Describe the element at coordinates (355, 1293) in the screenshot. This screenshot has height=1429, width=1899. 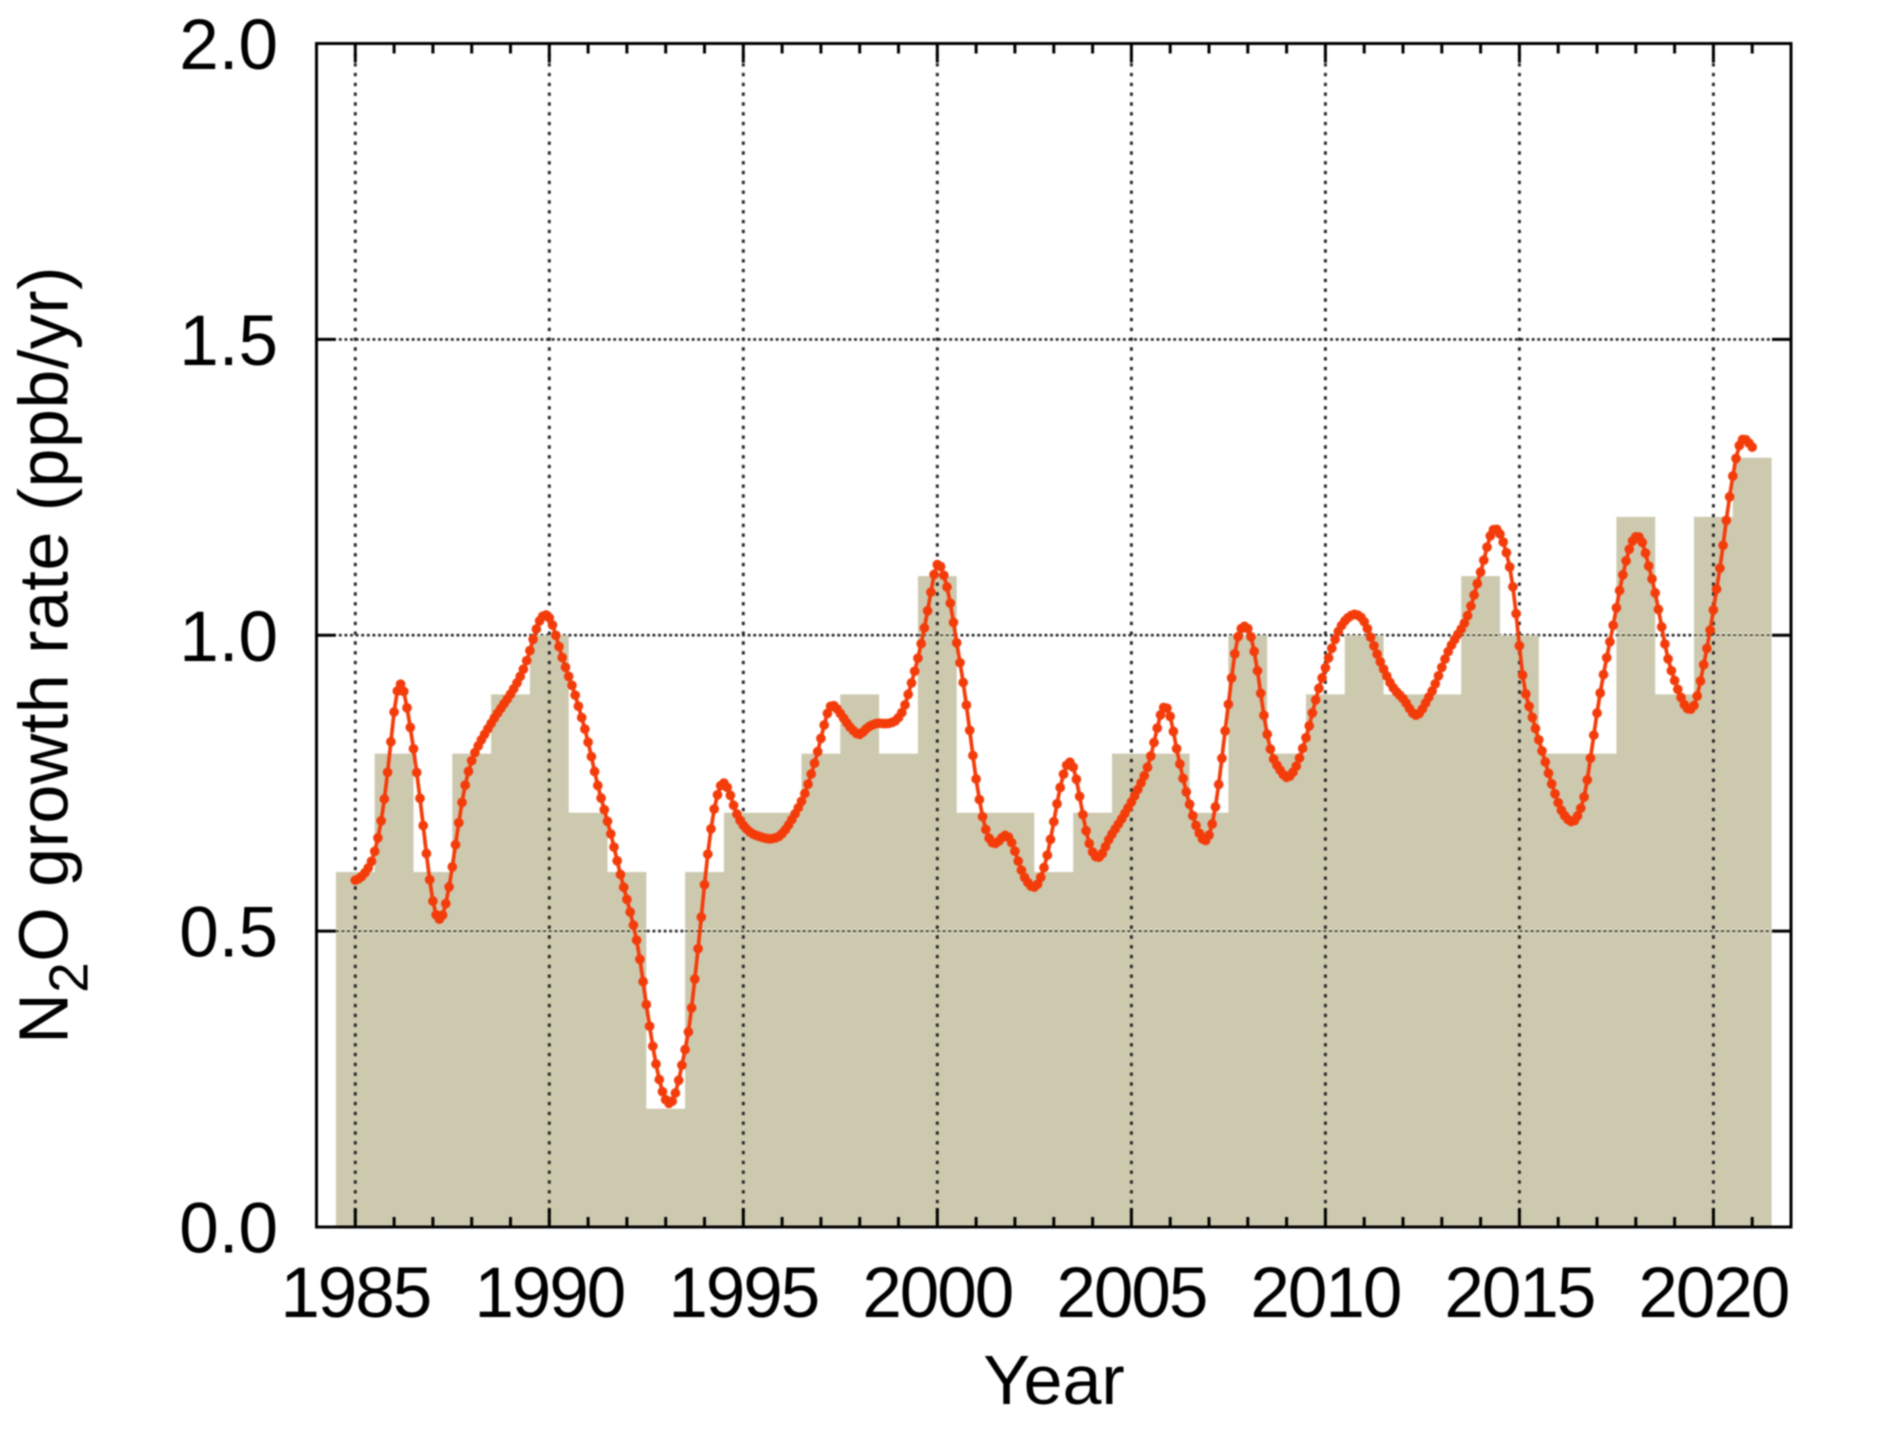
I see `svg-text: 1985` at that location.